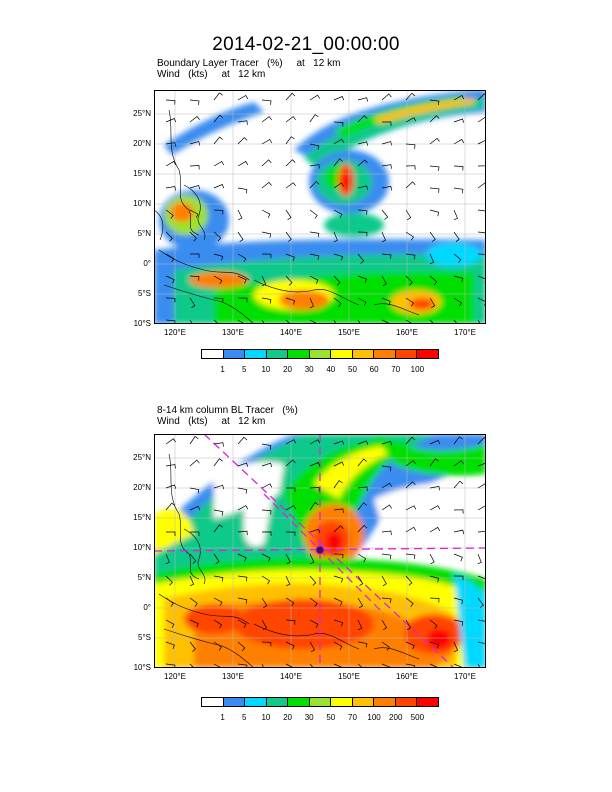 The height and width of the screenshot is (792, 612). I want to click on panel2-colorbar-label: 500, so click(417, 717).